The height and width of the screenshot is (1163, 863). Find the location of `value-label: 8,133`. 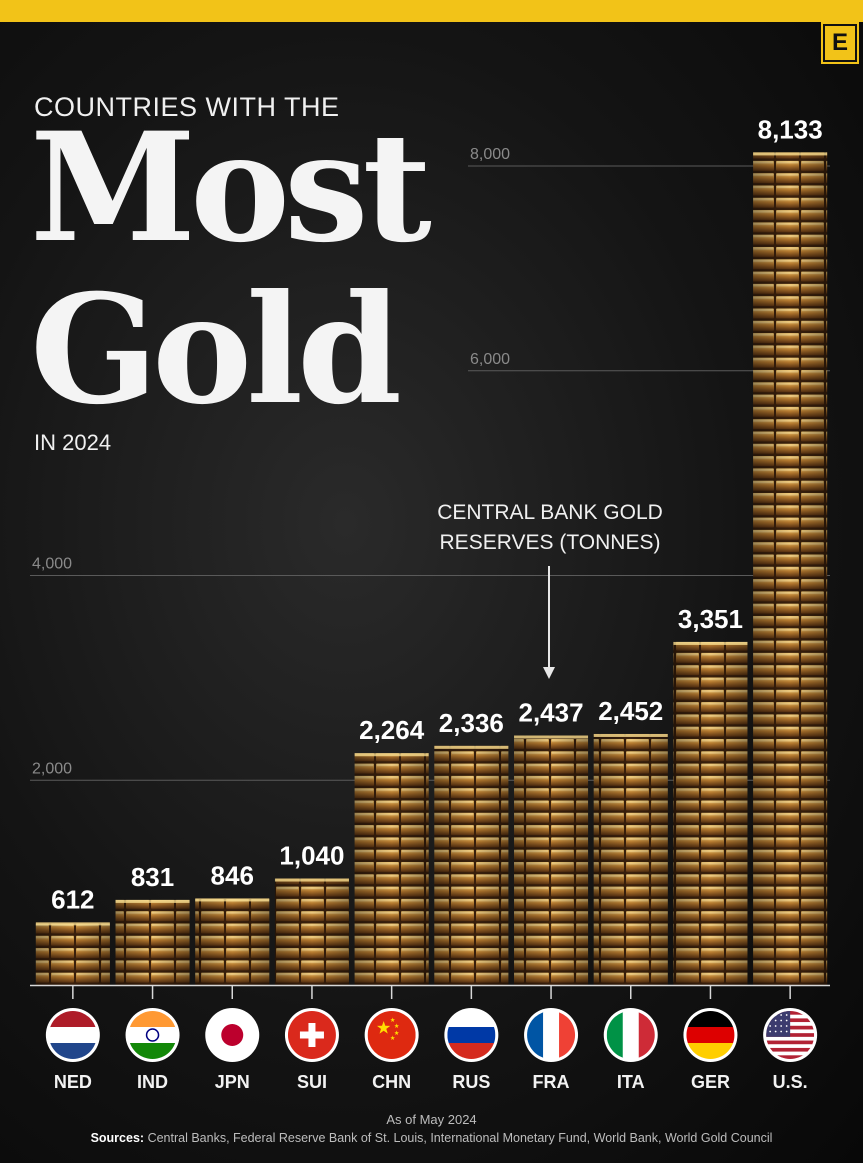

value-label: 8,133 is located at coordinates (790, 129).